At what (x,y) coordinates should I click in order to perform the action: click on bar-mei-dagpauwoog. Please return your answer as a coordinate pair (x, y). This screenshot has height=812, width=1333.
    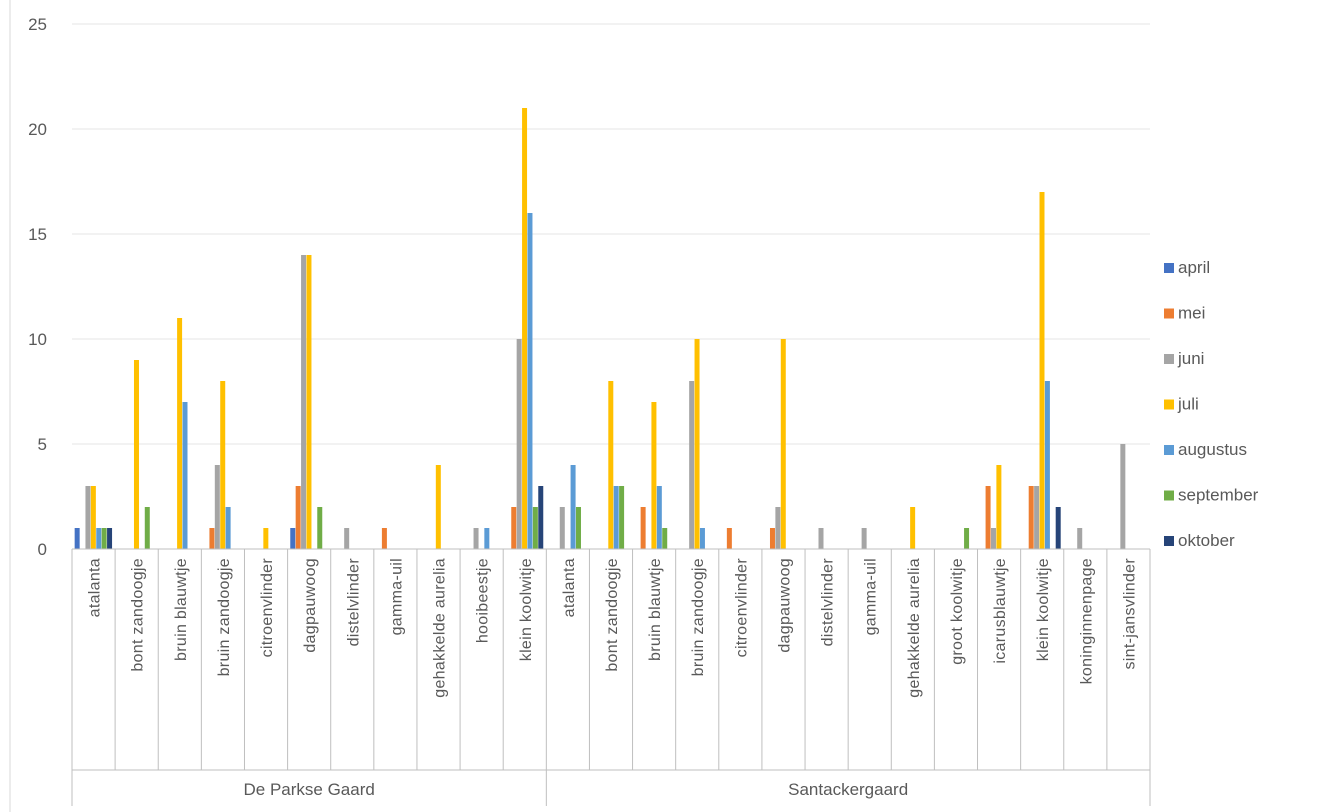
    Looking at the image, I should click on (298, 517).